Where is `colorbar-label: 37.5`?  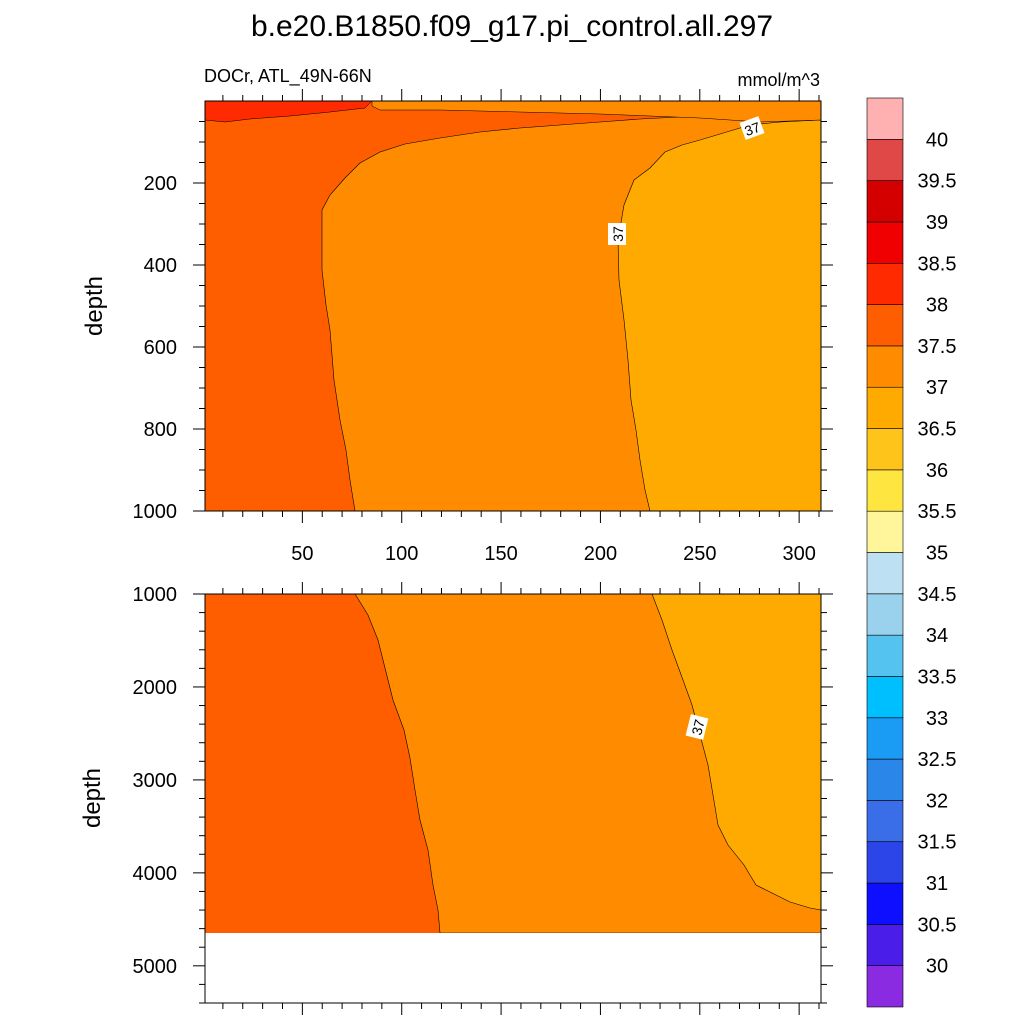
colorbar-label: 37.5 is located at coordinates (937, 347).